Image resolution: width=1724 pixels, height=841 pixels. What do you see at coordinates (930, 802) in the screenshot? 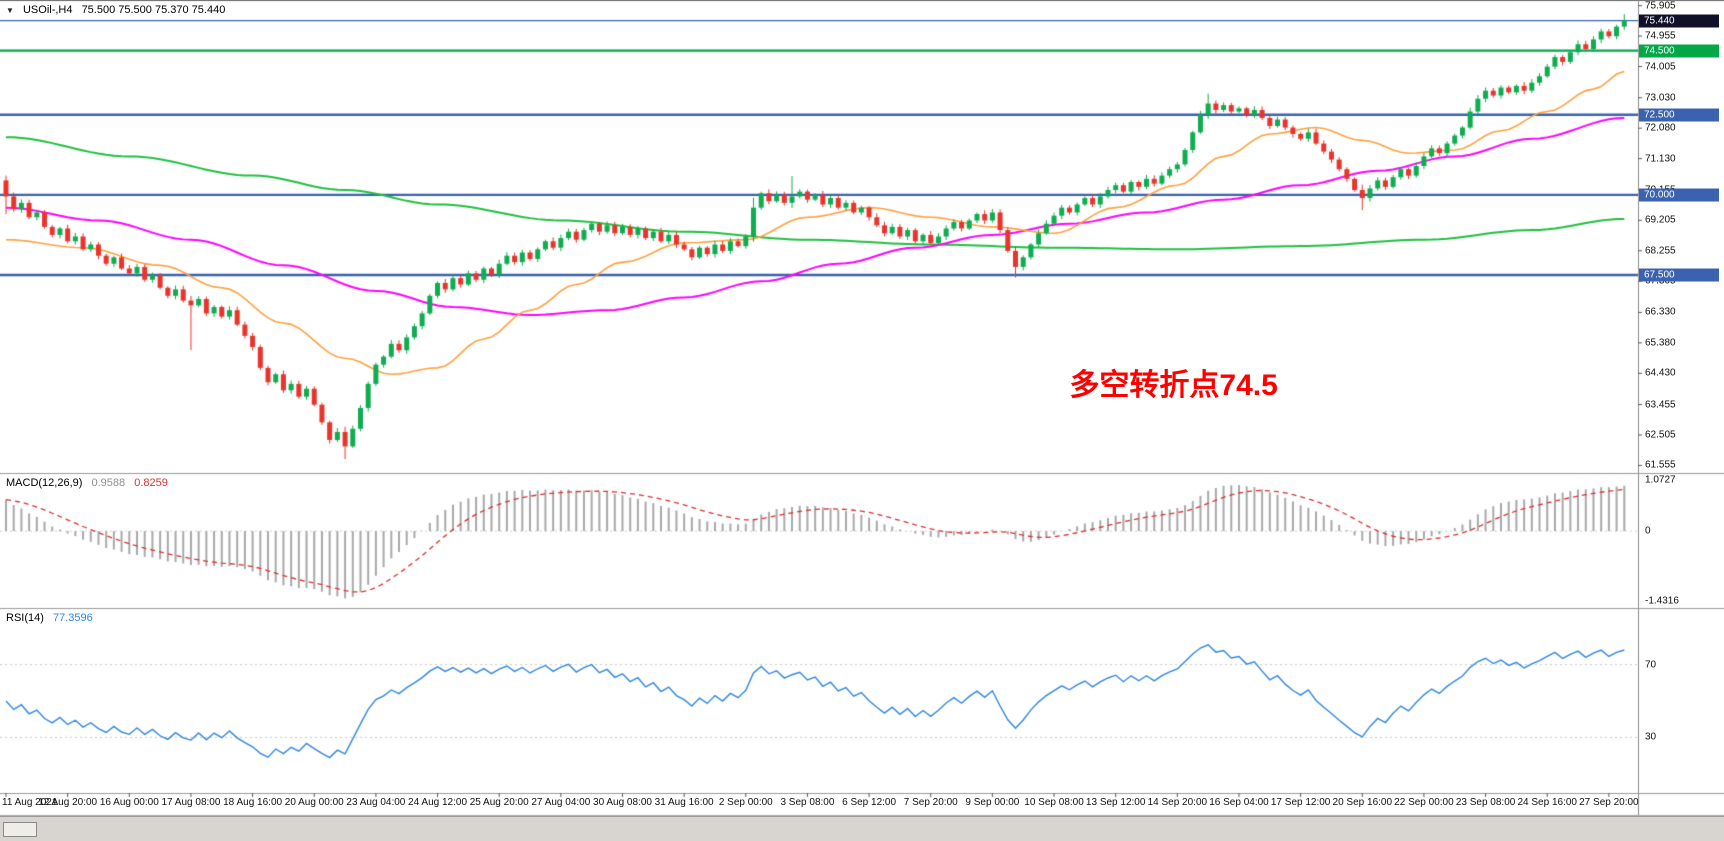
I see `time-axis-label: 7 Sep 20:00` at bounding box center [930, 802].